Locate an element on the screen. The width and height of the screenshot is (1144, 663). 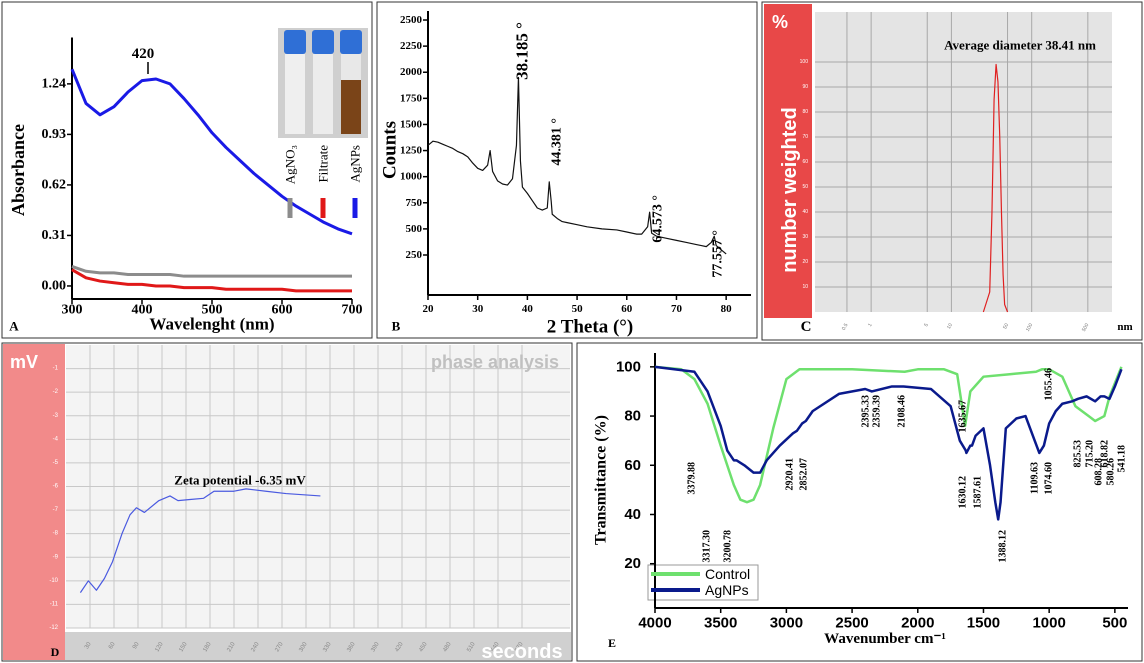
x-tick-label: 50 is located at coordinates (578, 309).